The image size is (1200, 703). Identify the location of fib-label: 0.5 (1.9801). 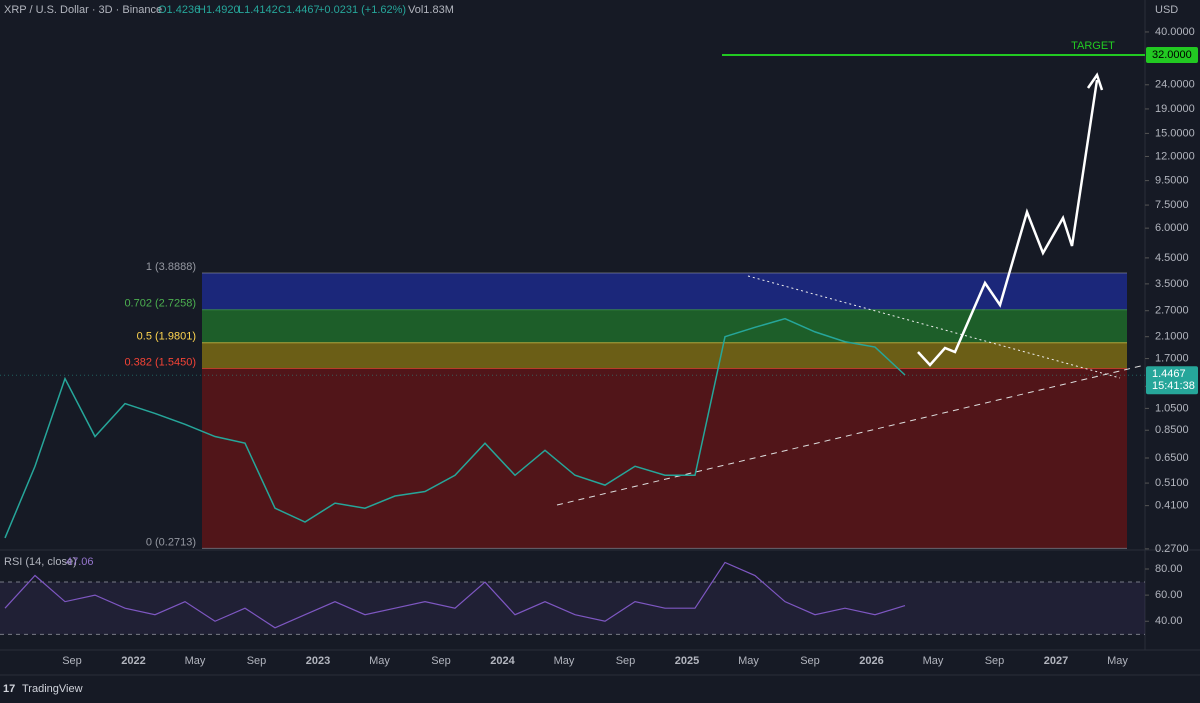
(166, 337).